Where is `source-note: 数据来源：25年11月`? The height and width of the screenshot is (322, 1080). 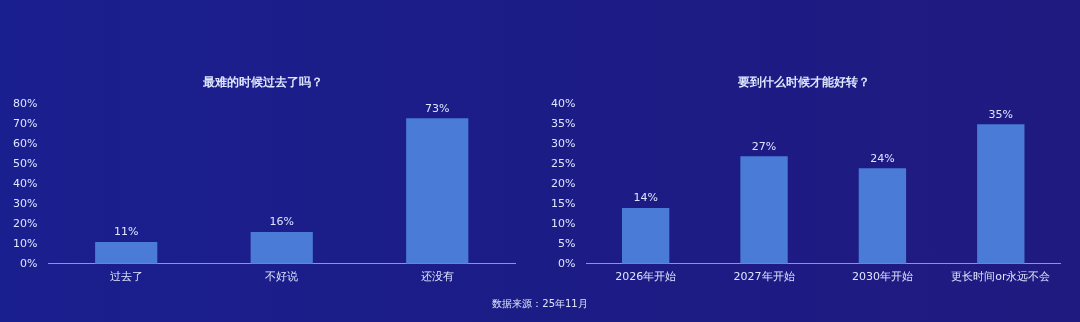
source-note: 数据来源：25年11月 is located at coordinates (540, 303).